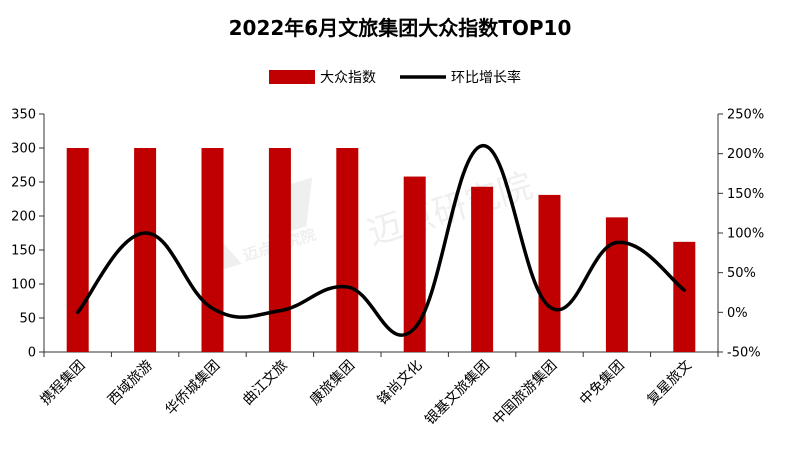 This screenshot has width=800, height=466. I want to click on left-tick-label: 250, so click(23, 183).